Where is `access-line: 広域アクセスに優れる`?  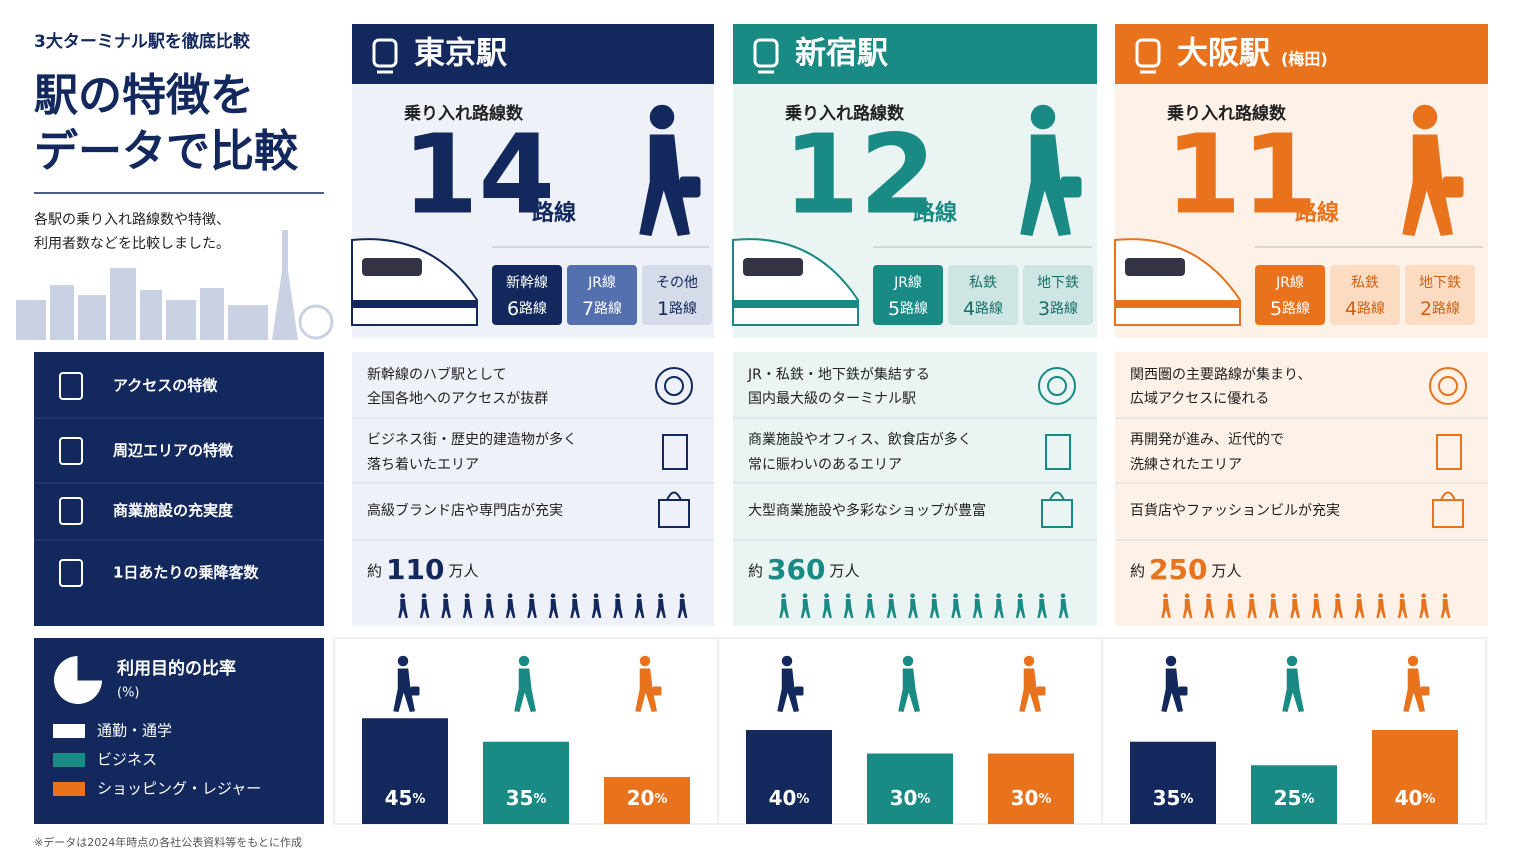
access-line: 広域アクセスに優れる is located at coordinates (1199, 399).